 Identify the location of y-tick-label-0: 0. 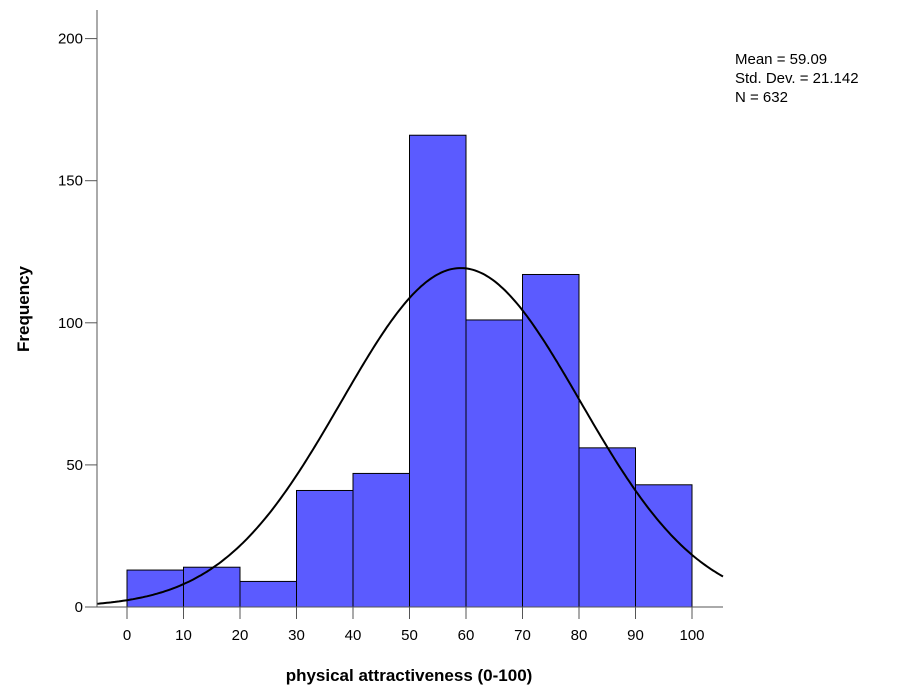
(79, 607).